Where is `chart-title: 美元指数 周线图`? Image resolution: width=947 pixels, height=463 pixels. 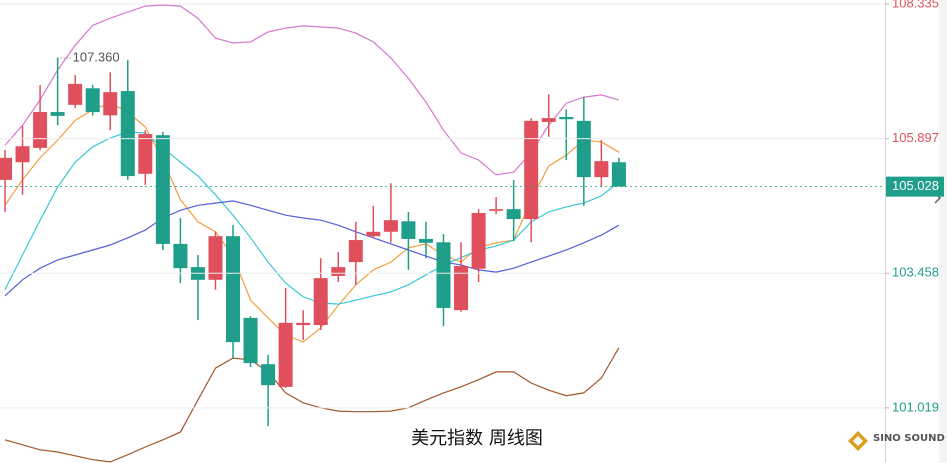
chart-title: 美元指数 周线图 is located at coordinates (477, 438).